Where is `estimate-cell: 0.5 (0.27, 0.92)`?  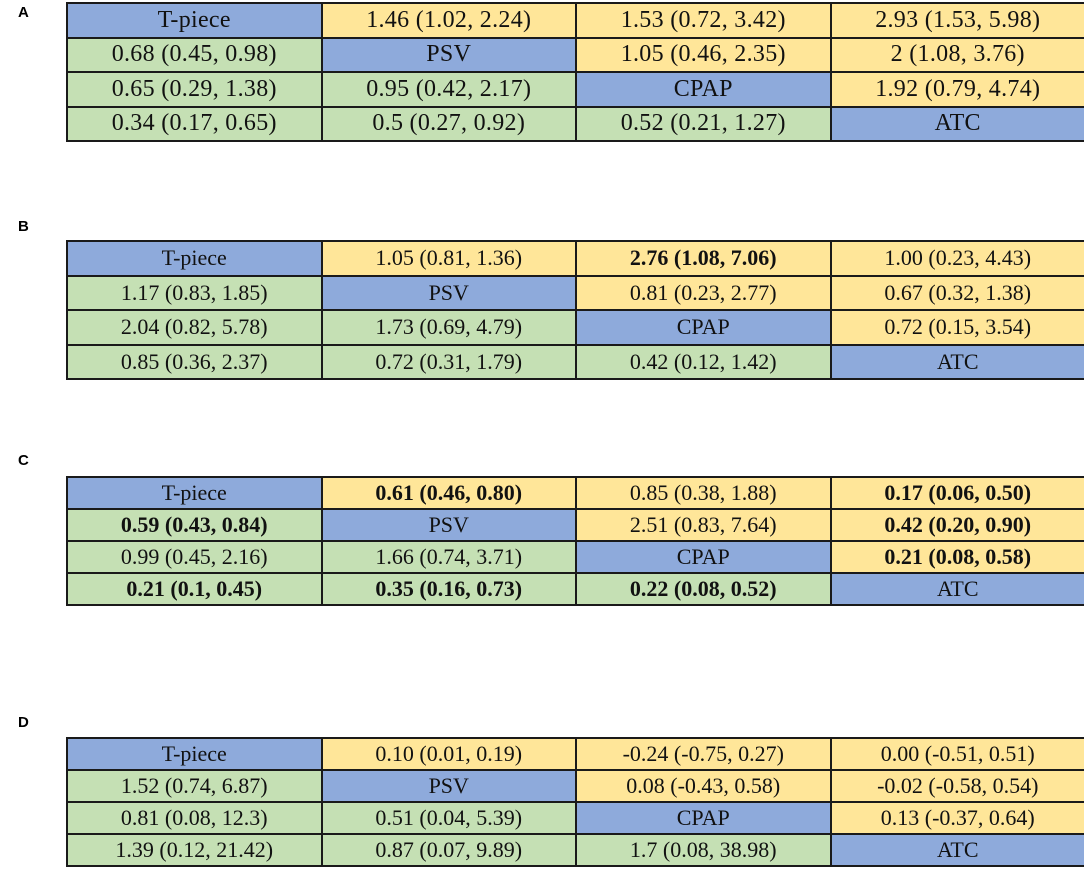
estimate-cell: 0.5 (0.27, 0.92) is located at coordinates (448, 123).